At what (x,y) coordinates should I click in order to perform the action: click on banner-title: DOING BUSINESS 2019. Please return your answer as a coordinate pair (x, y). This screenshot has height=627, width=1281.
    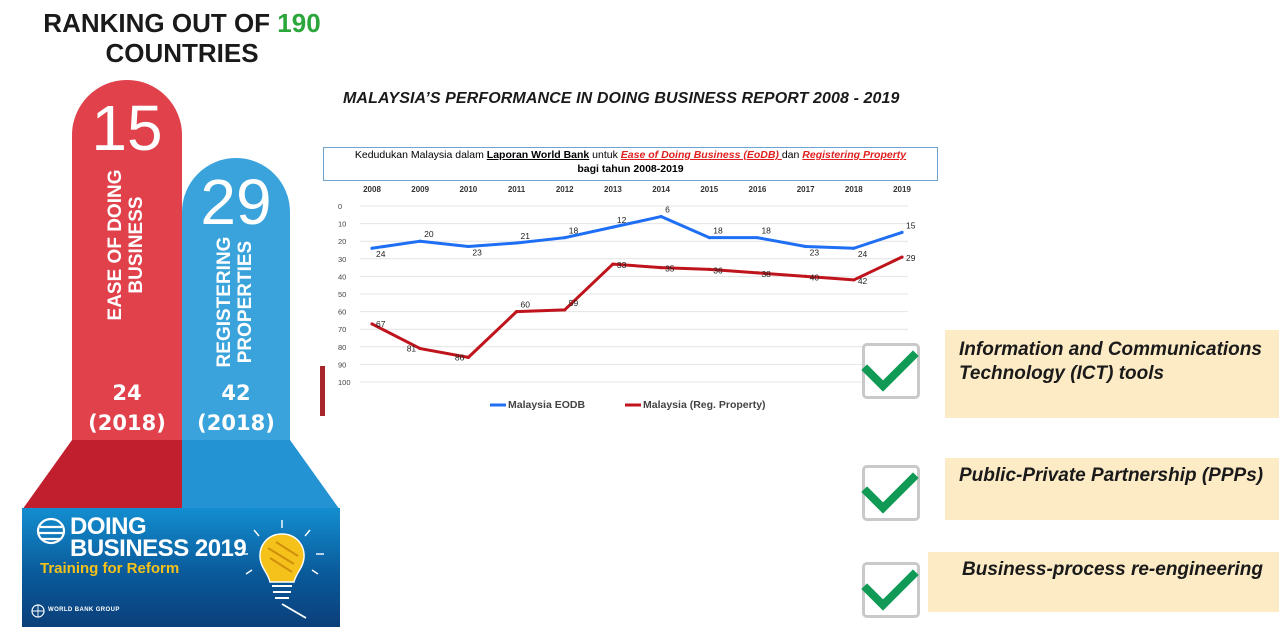
    Looking at the image, I should click on (158, 537).